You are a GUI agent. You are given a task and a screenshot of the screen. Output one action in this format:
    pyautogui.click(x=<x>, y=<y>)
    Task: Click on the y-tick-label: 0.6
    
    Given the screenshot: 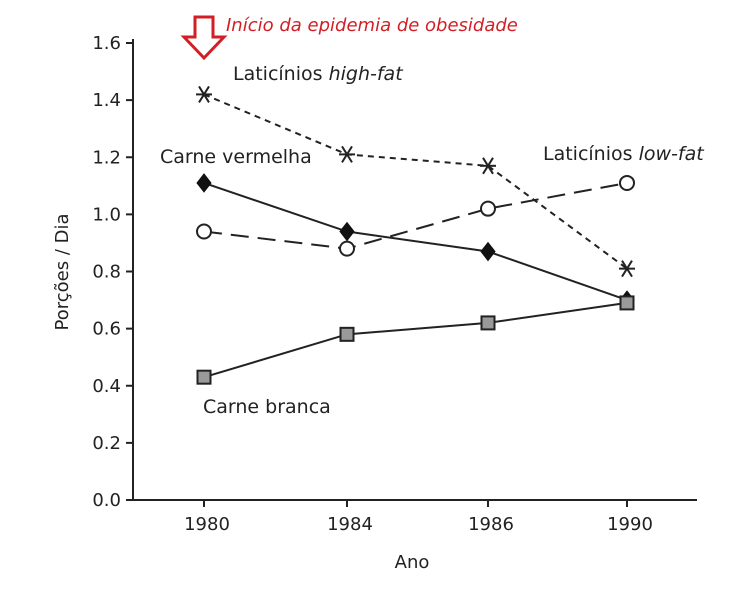 What is the action you would take?
    pyautogui.click(x=106, y=329)
    